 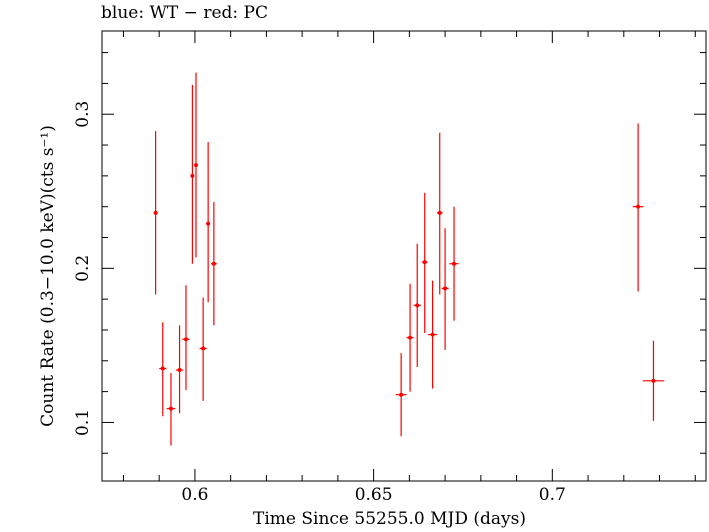 What do you see at coordinates (389, 519) in the screenshot?
I see `x-axis-label: Time Since 55255.0 MJD (days)` at bounding box center [389, 519].